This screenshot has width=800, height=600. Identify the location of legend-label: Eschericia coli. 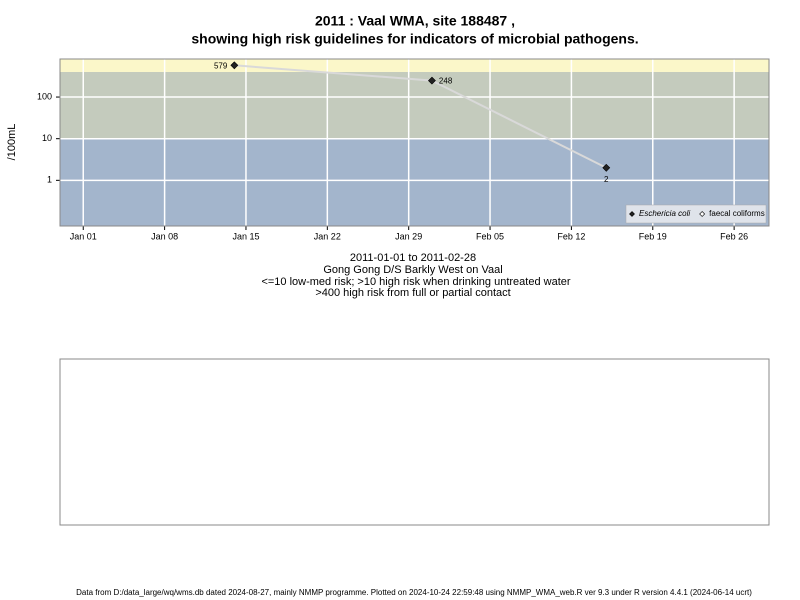
(664, 213).